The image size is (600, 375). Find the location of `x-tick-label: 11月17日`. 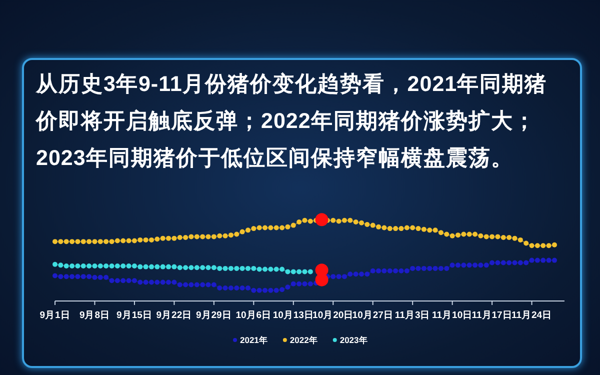

x-tick-label: 11月17日 is located at coordinates (492, 315).